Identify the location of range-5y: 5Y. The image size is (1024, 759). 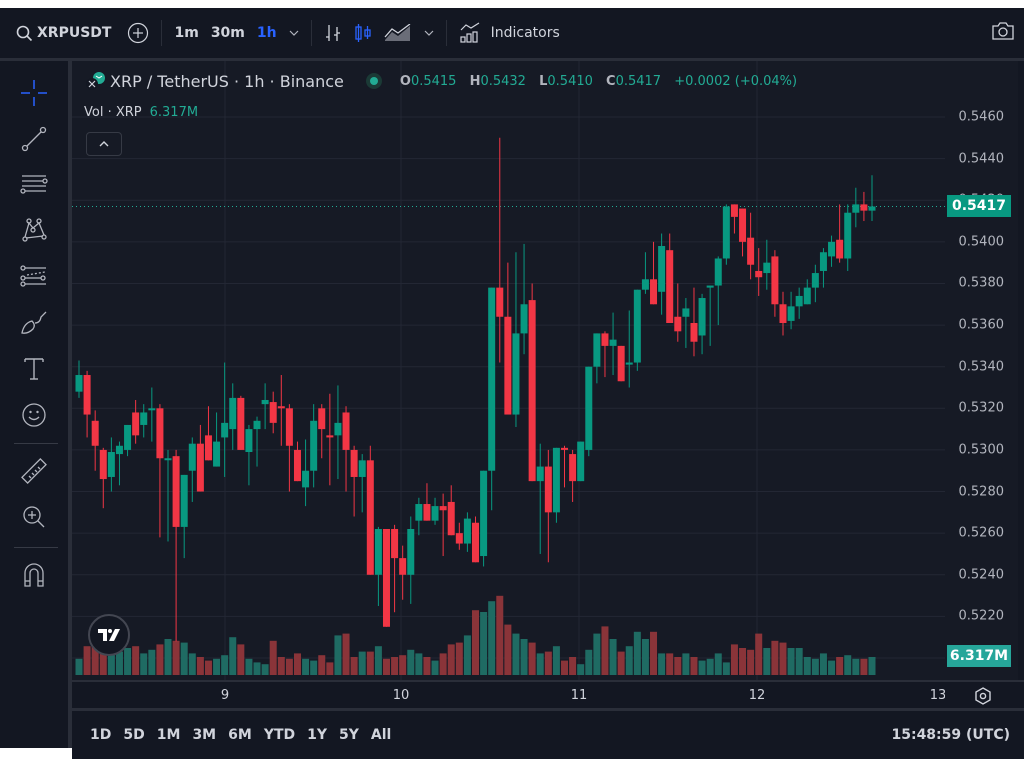
(349, 735).